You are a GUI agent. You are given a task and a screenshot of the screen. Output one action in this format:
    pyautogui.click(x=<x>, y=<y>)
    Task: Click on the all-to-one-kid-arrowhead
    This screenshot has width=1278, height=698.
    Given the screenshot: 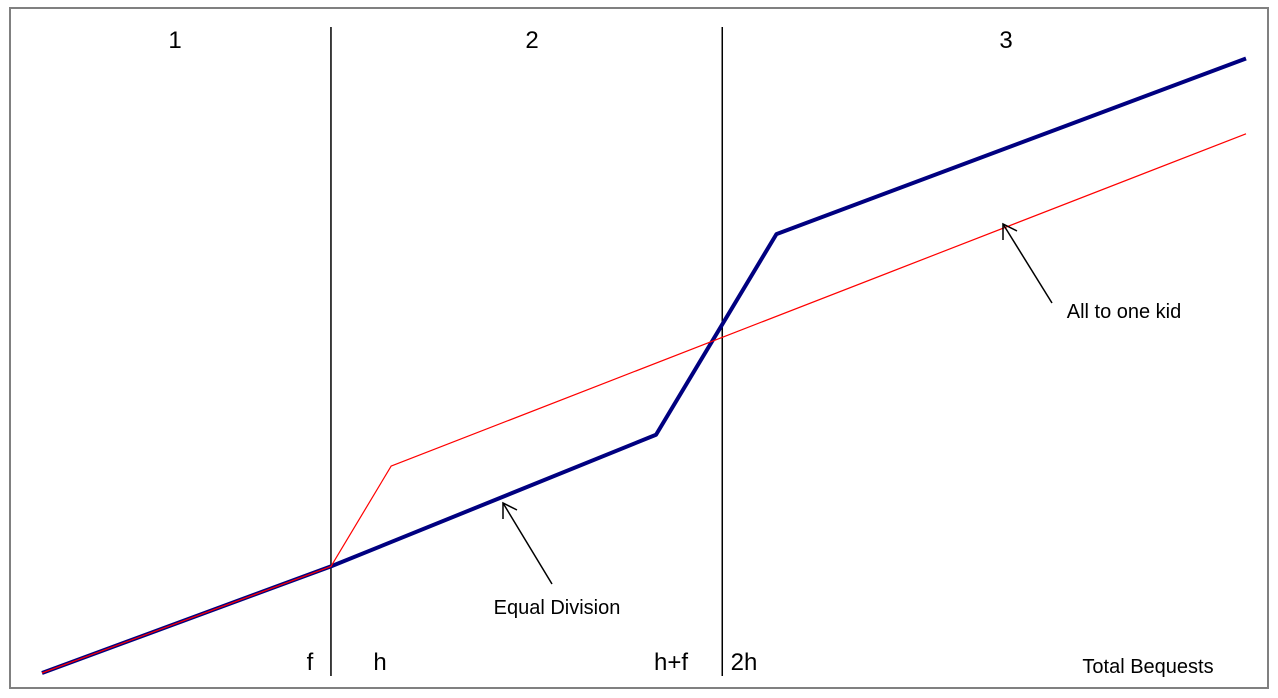 What is the action you would take?
    pyautogui.click(x=1010, y=231)
    